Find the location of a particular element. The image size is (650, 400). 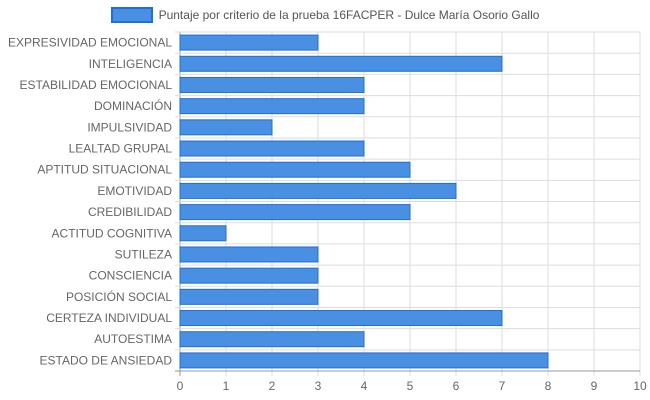

category-label: IMPULSIVIDAD is located at coordinates (129, 127).